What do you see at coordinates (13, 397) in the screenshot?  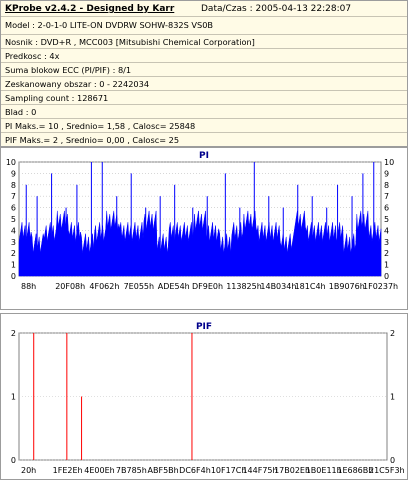 I see `pif-ytick-label-left: 1` at bounding box center [13, 397].